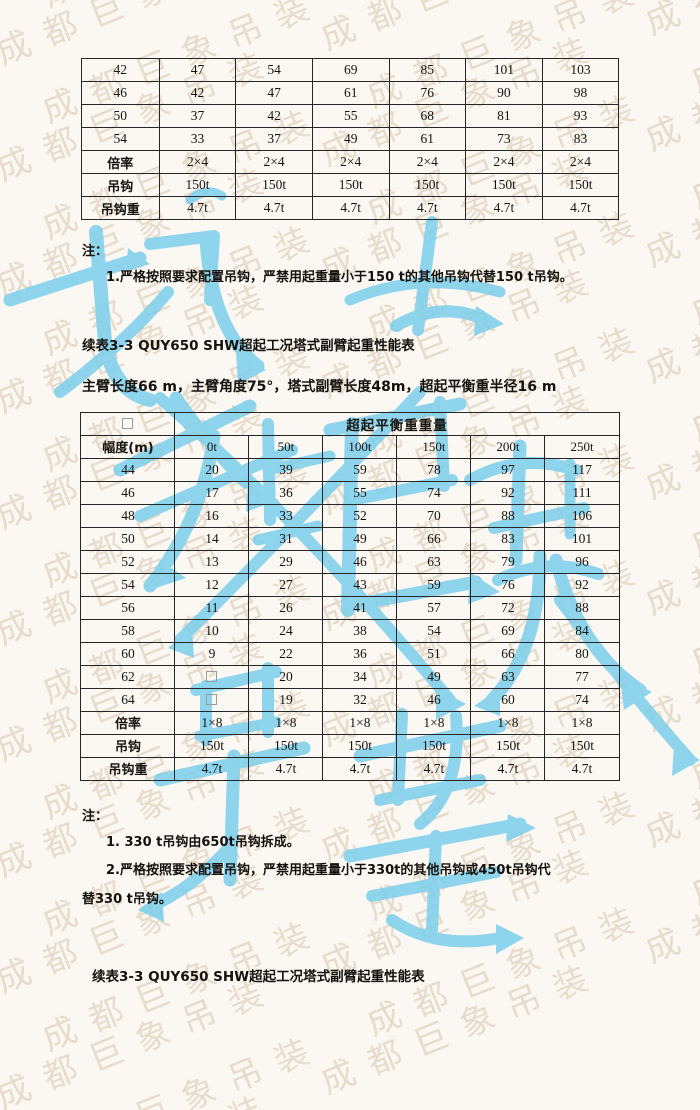  I want to click on table-cell: 73, so click(504, 139).